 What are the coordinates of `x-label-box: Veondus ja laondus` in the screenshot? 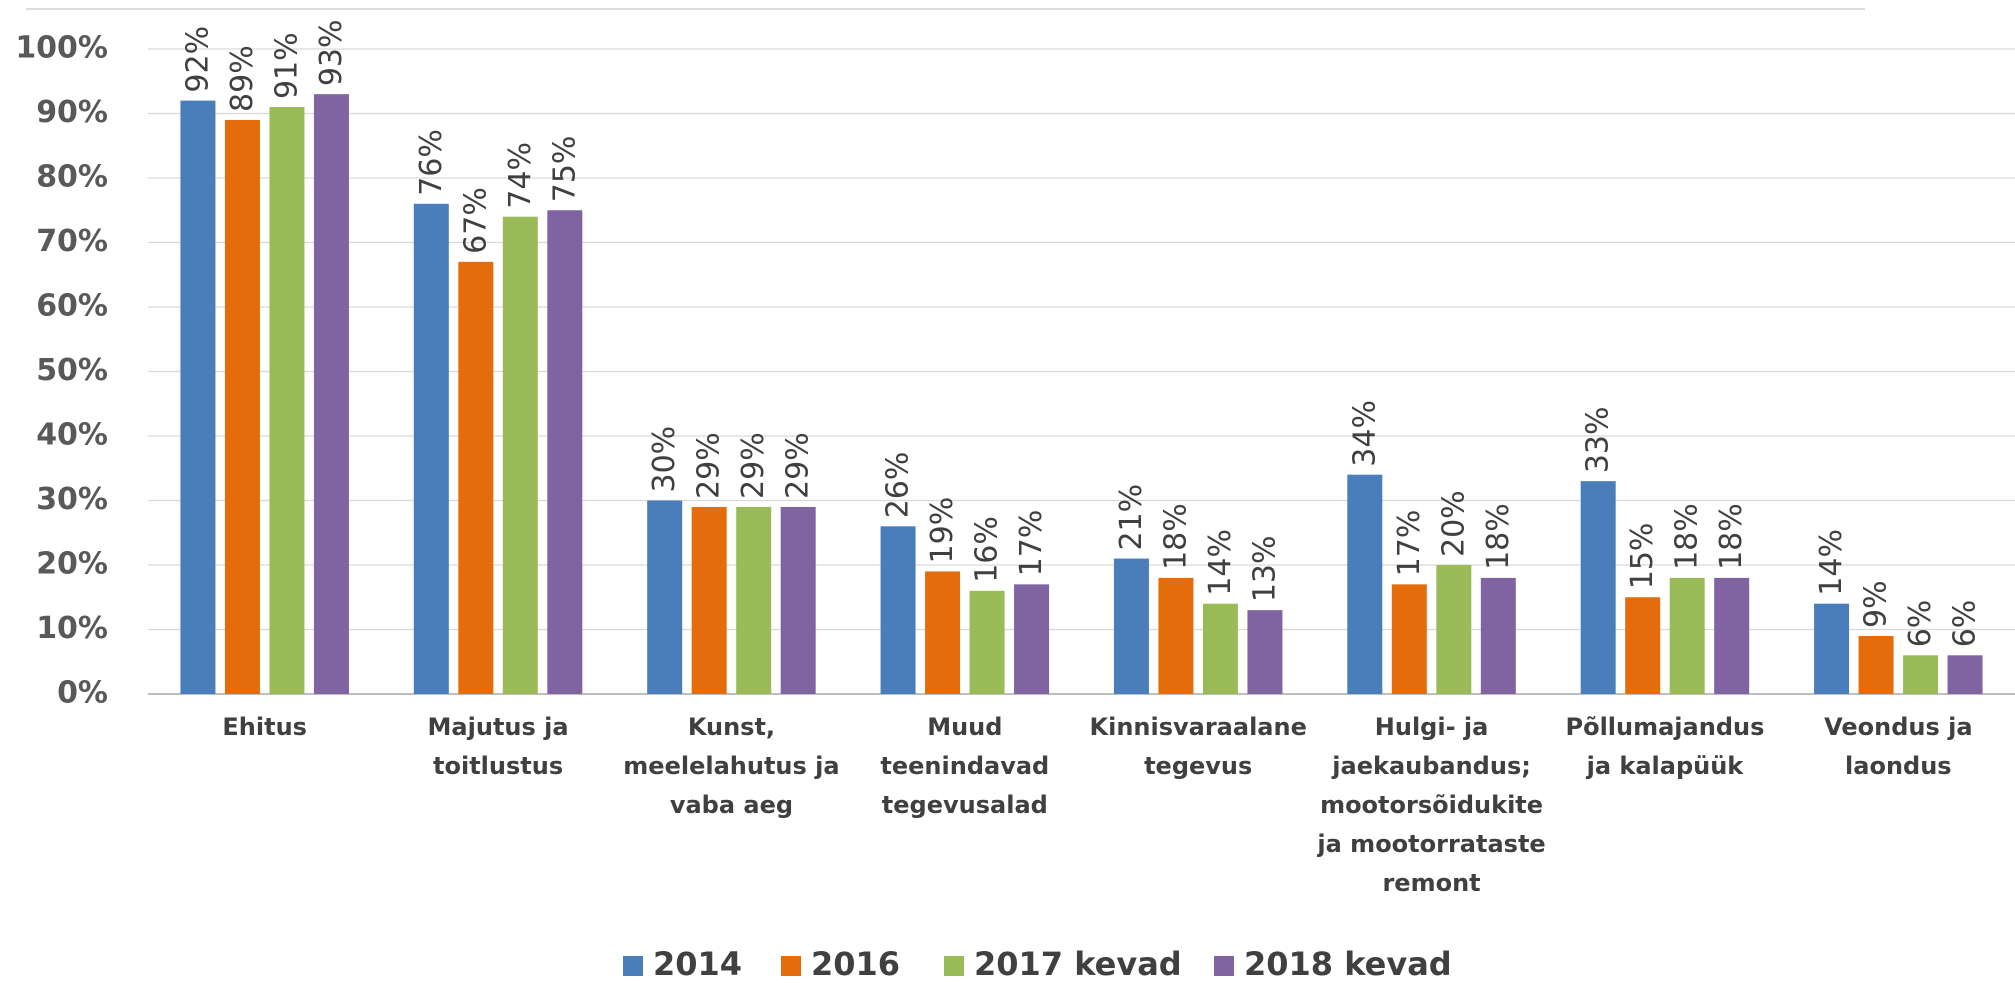 It's located at (1898, 746).